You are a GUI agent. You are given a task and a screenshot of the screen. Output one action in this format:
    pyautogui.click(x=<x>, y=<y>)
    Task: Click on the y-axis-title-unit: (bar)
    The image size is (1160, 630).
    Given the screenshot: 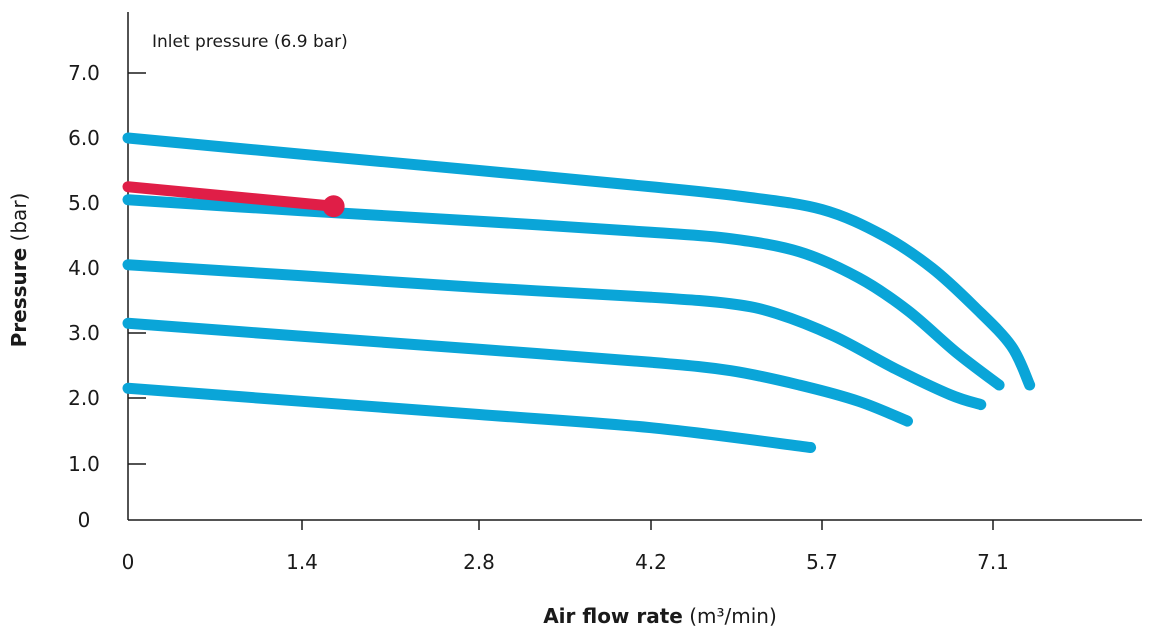 What is the action you would take?
    pyautogui.click(x=19, y=220)
    